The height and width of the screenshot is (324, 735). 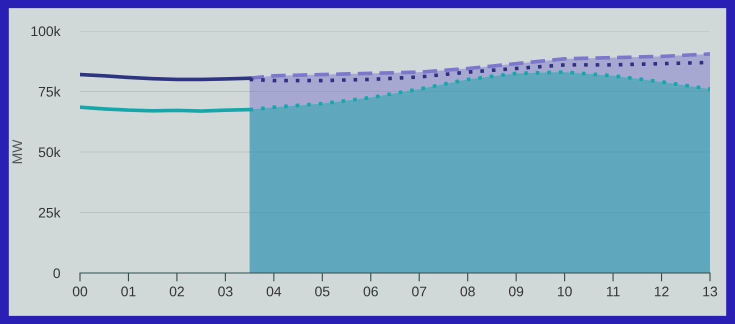 What do you see at coordinates (661, 291) in the screenshot?
I see `x-tick-label: 12` at bounding box center [661, 291].